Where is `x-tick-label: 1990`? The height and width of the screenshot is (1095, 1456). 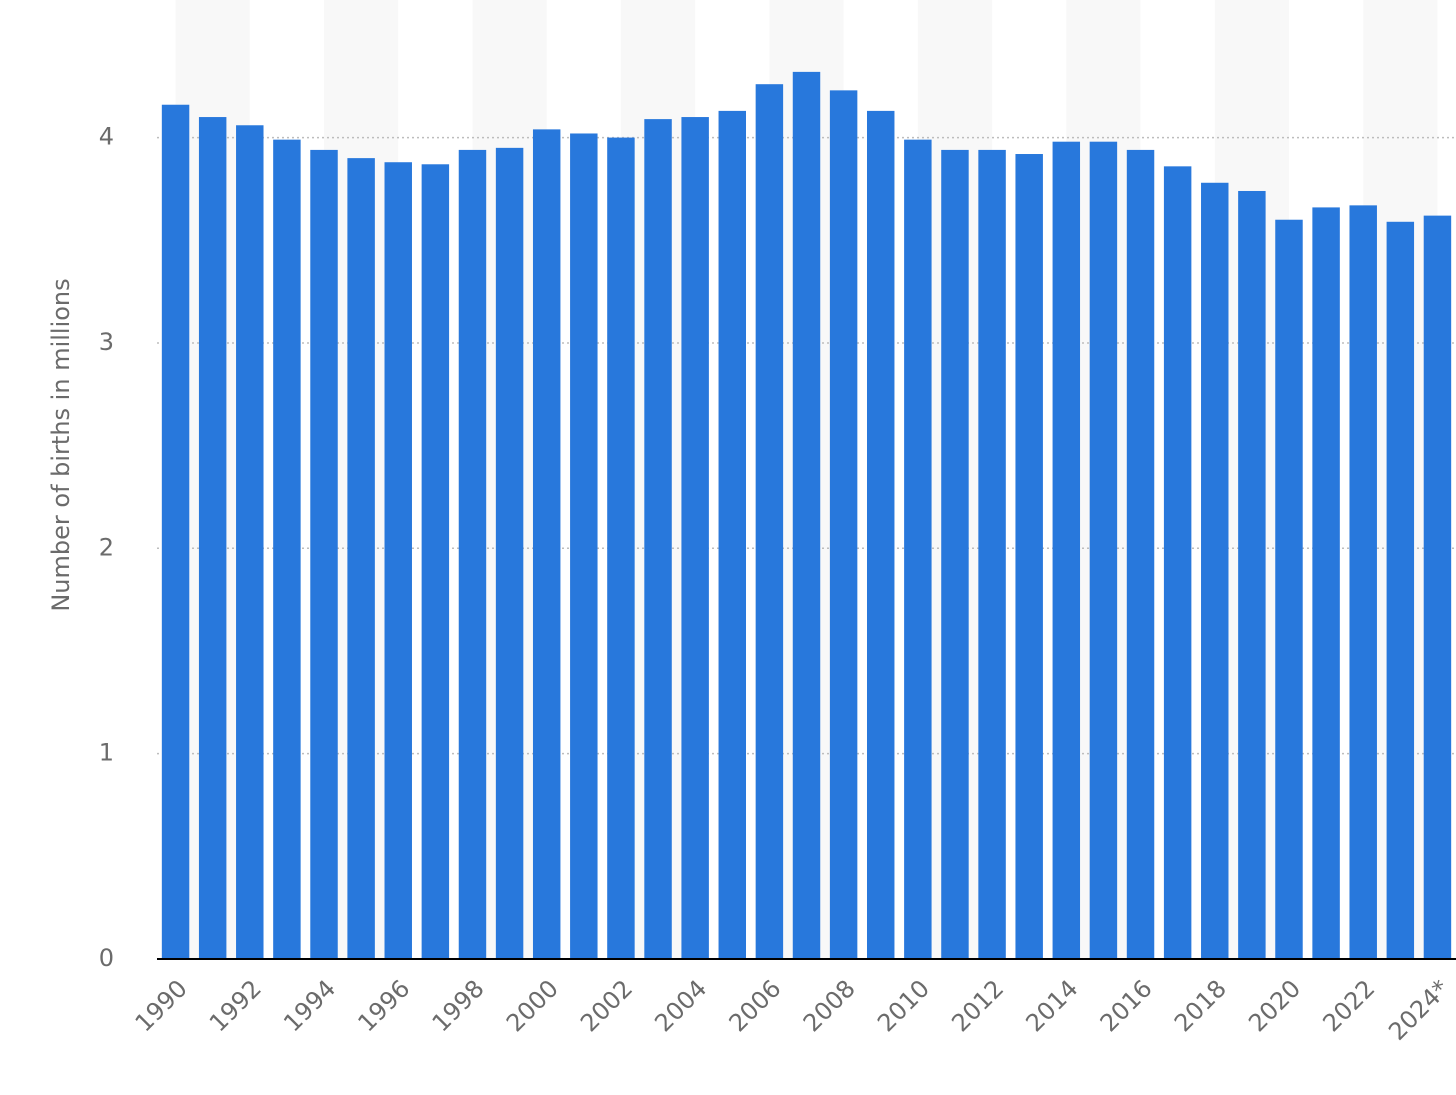 x-tick-label: 1990 is located at coordinates (161, 1005).